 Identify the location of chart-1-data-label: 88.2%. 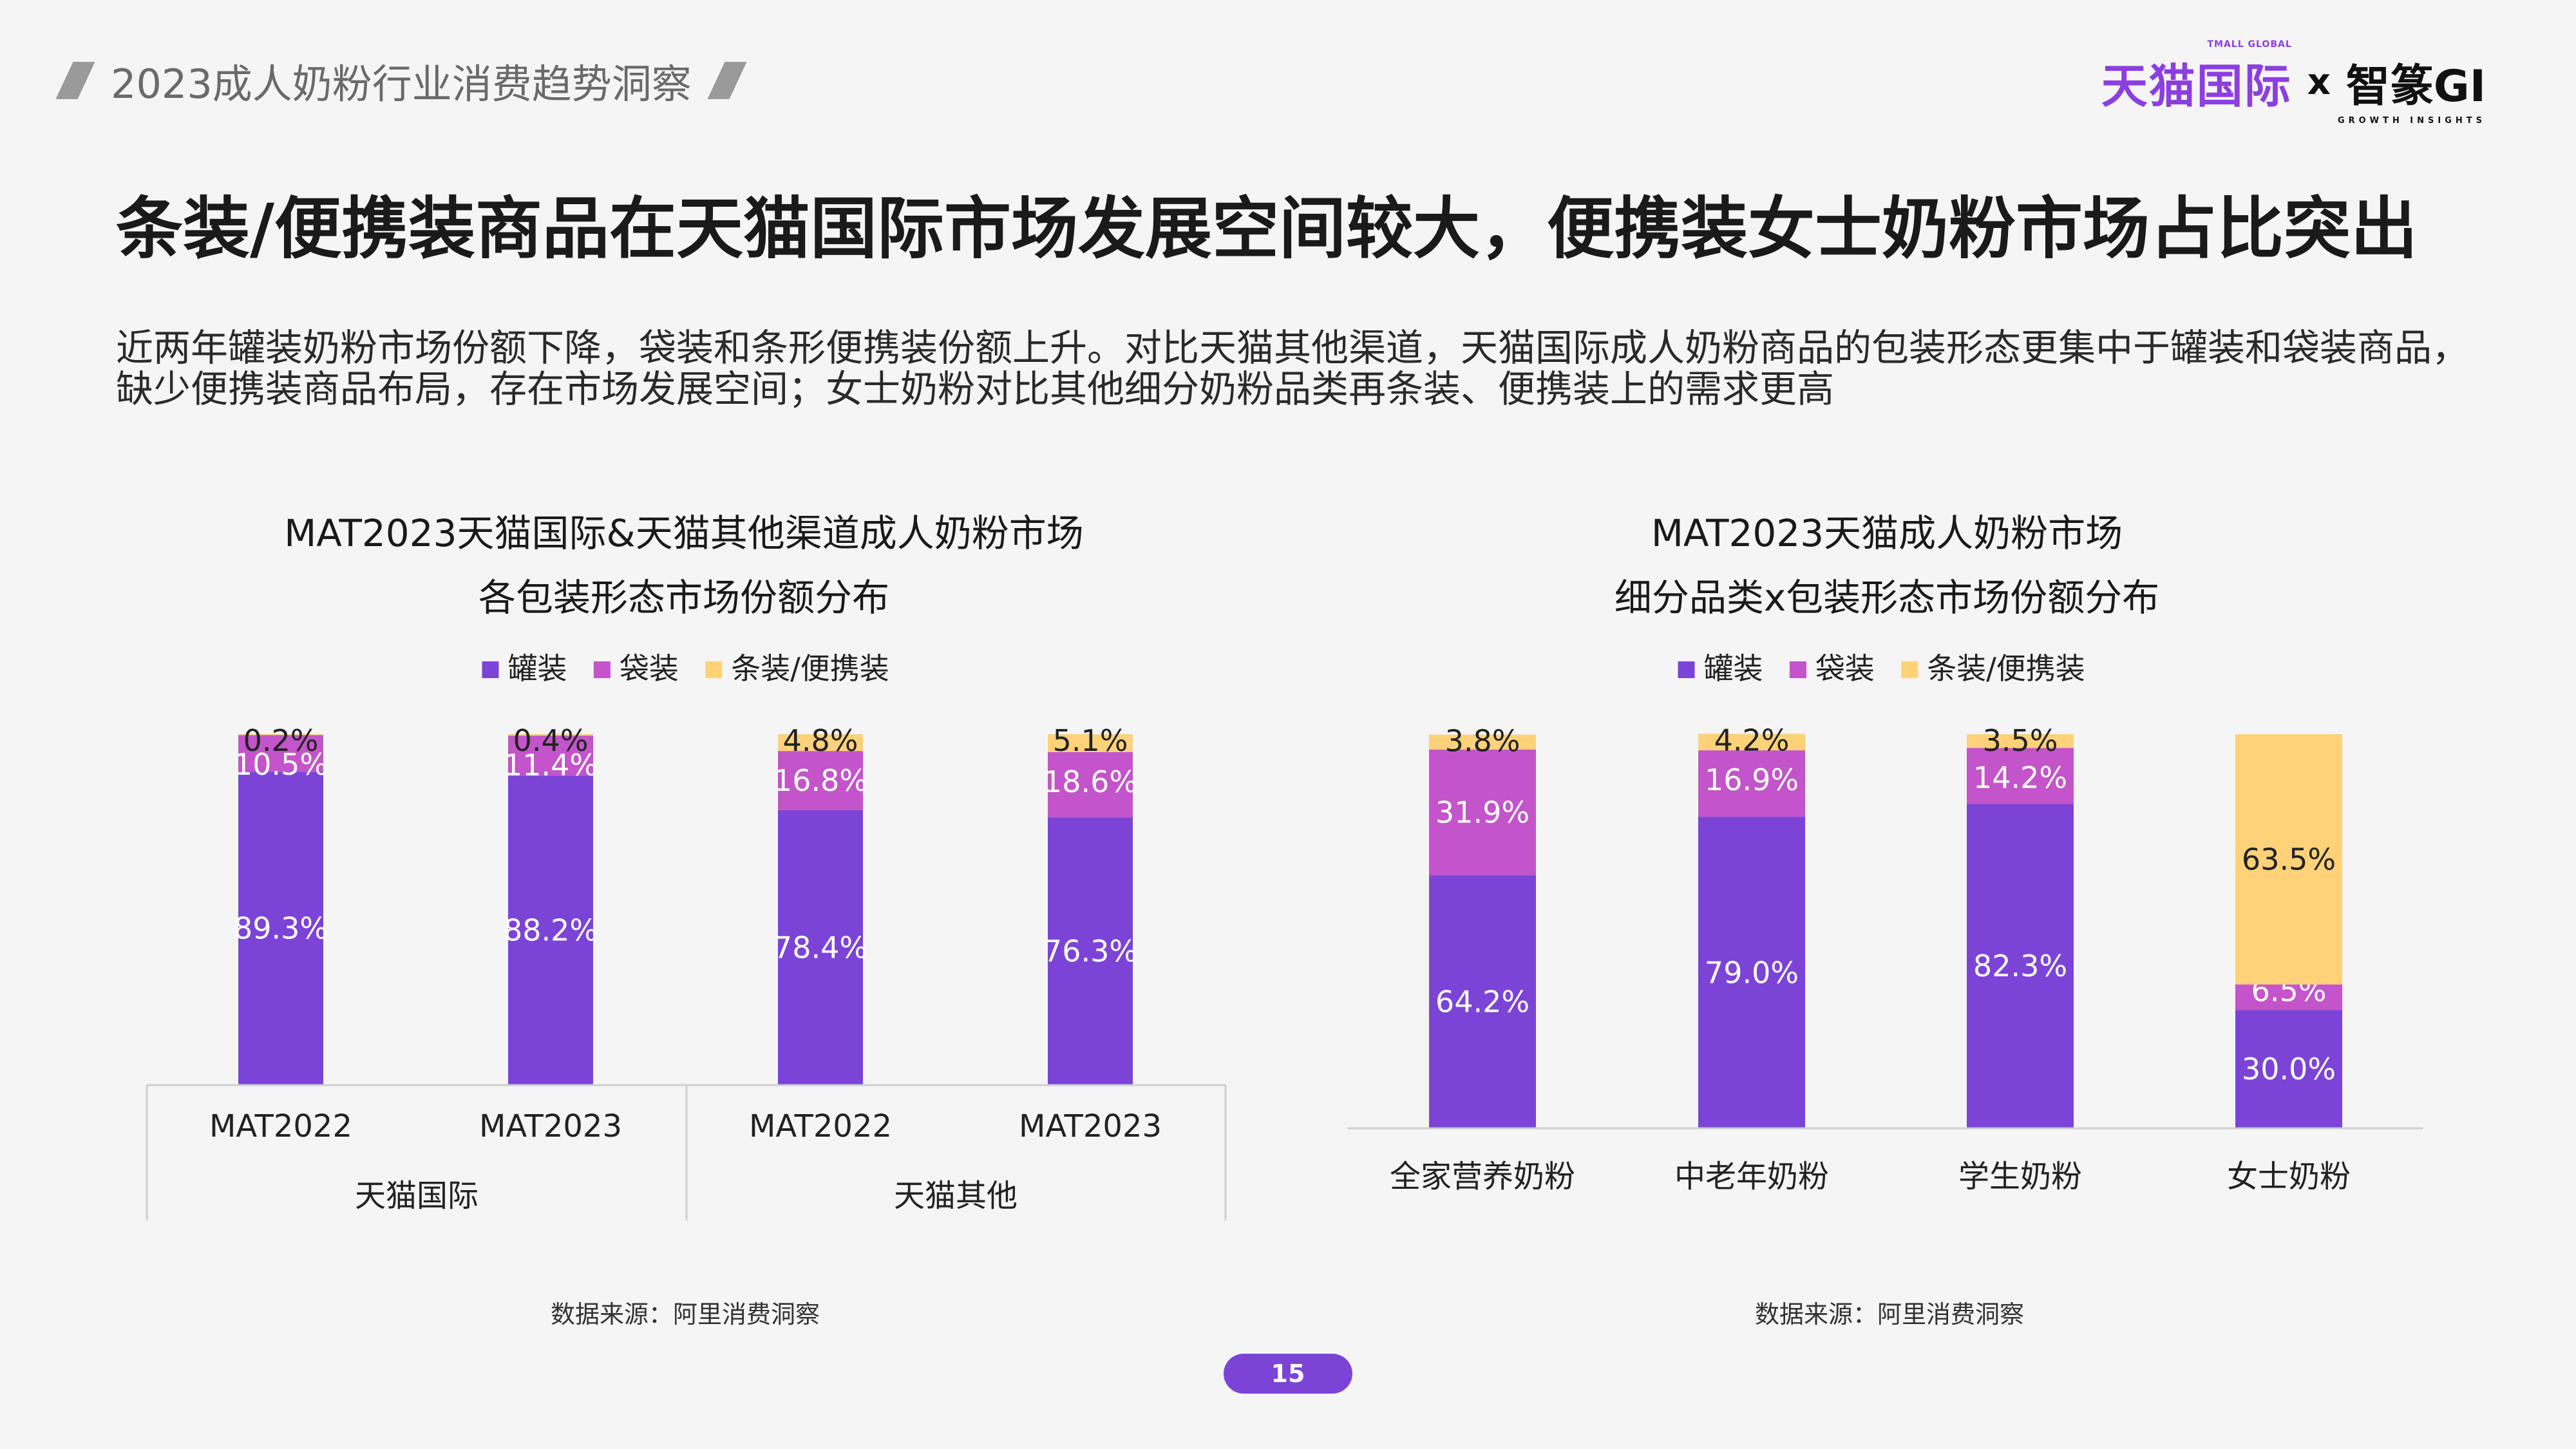
(551, 931).